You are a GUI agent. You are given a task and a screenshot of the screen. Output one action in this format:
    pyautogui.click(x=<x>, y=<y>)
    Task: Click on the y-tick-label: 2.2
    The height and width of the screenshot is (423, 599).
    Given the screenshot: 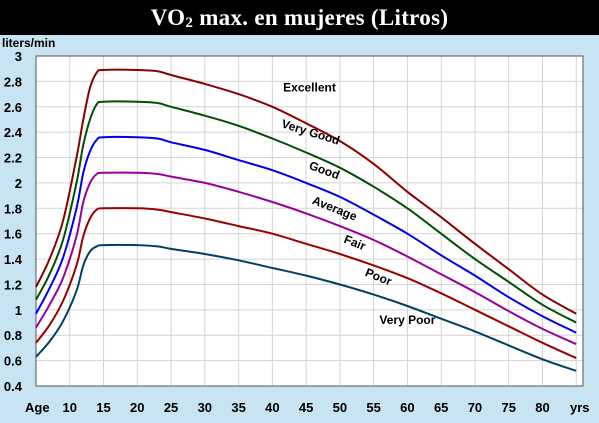 What is the action you would take?
    pyautogui.click(x=13, y=158)
    